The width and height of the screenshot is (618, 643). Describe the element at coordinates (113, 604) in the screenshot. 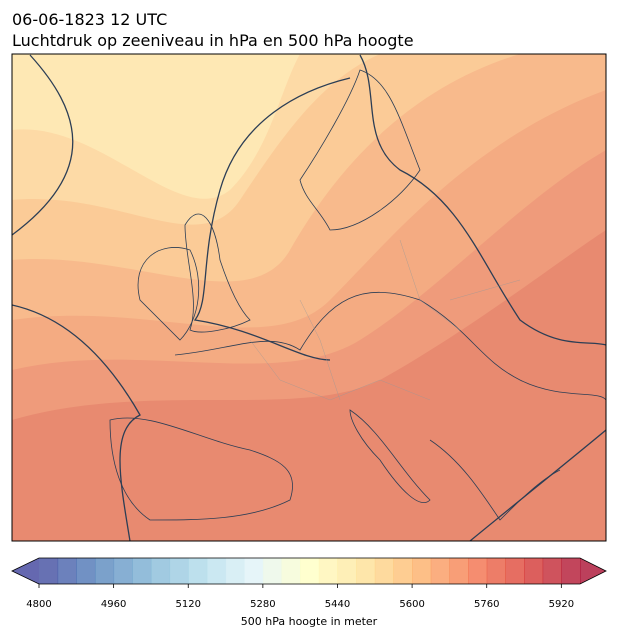

I see `colorbar-tick-label: 4960` at that location.